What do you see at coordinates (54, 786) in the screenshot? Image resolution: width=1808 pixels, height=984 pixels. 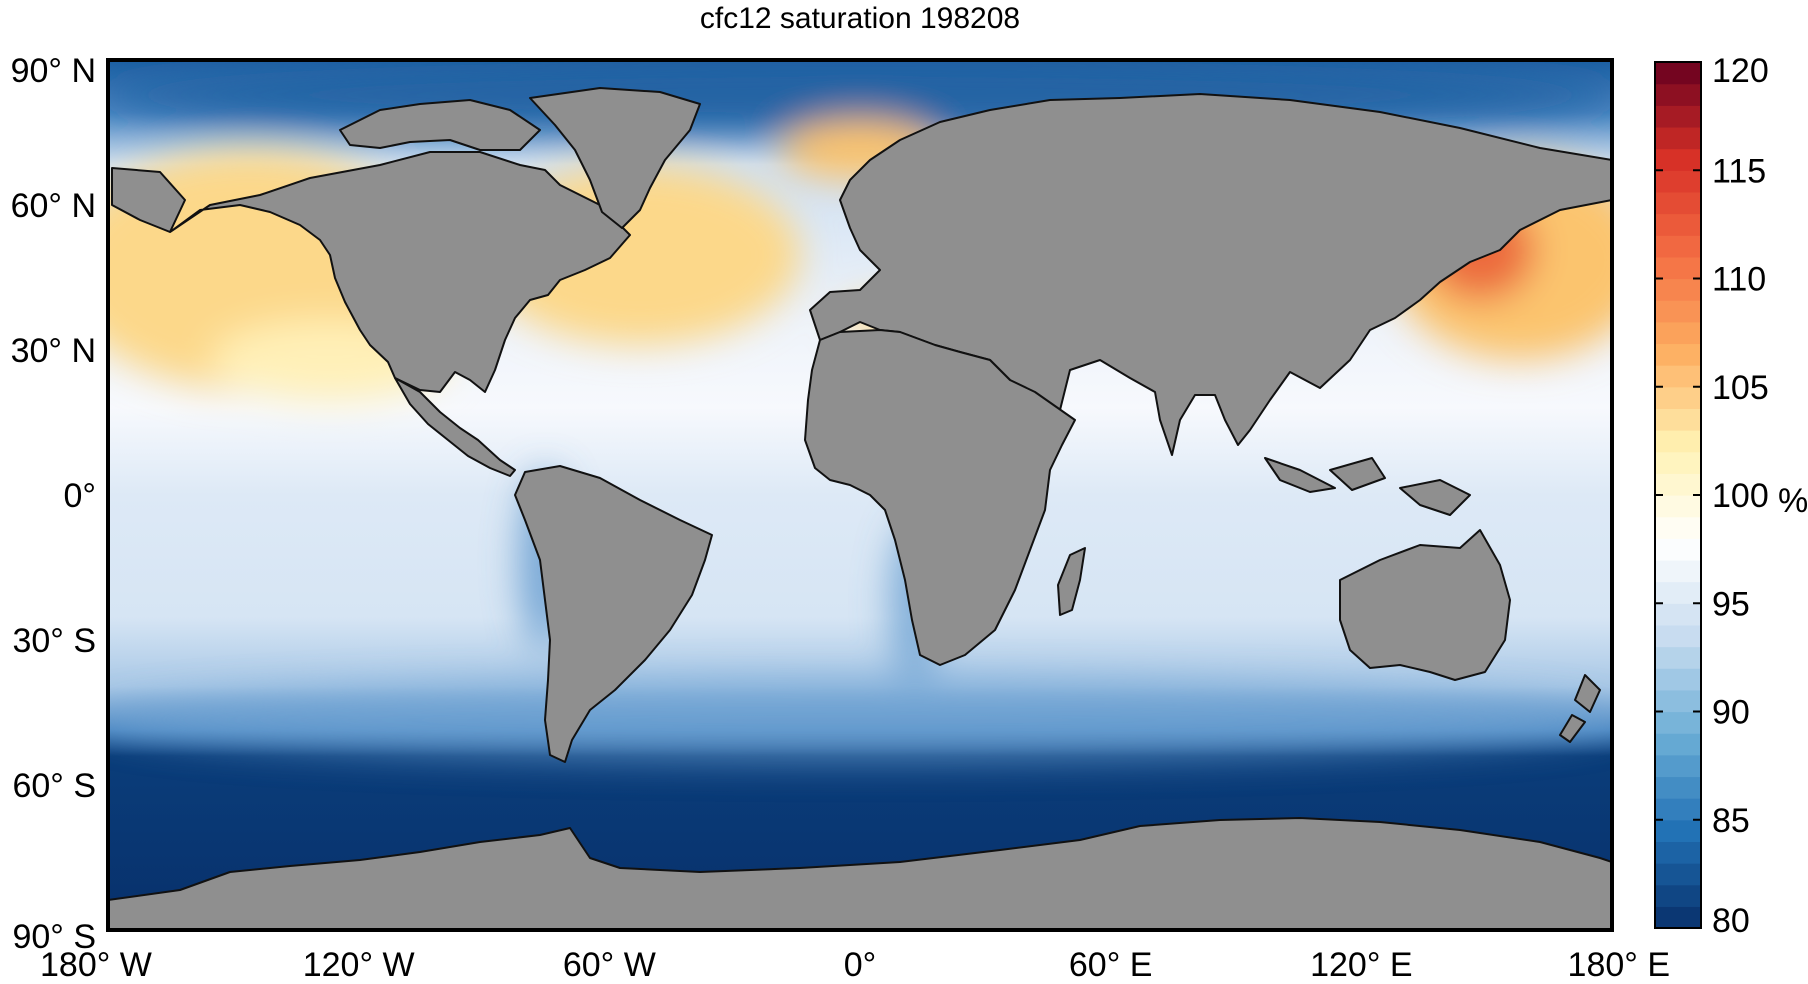 I see `lat-label-5: 60° S` at bounding box center [54, 786].